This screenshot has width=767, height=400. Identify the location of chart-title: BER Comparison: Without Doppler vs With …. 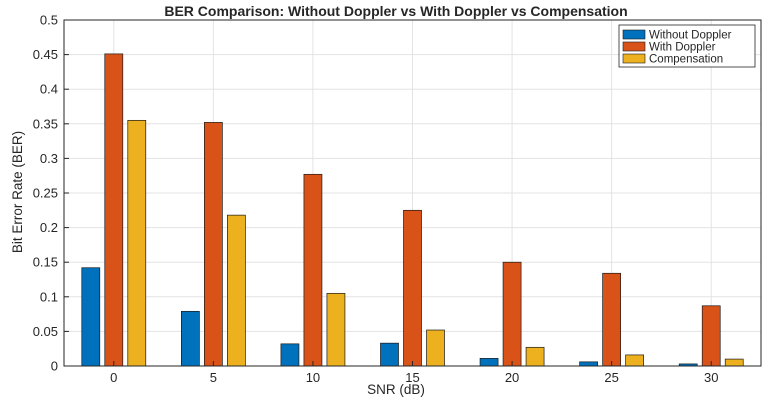
(395, 11).